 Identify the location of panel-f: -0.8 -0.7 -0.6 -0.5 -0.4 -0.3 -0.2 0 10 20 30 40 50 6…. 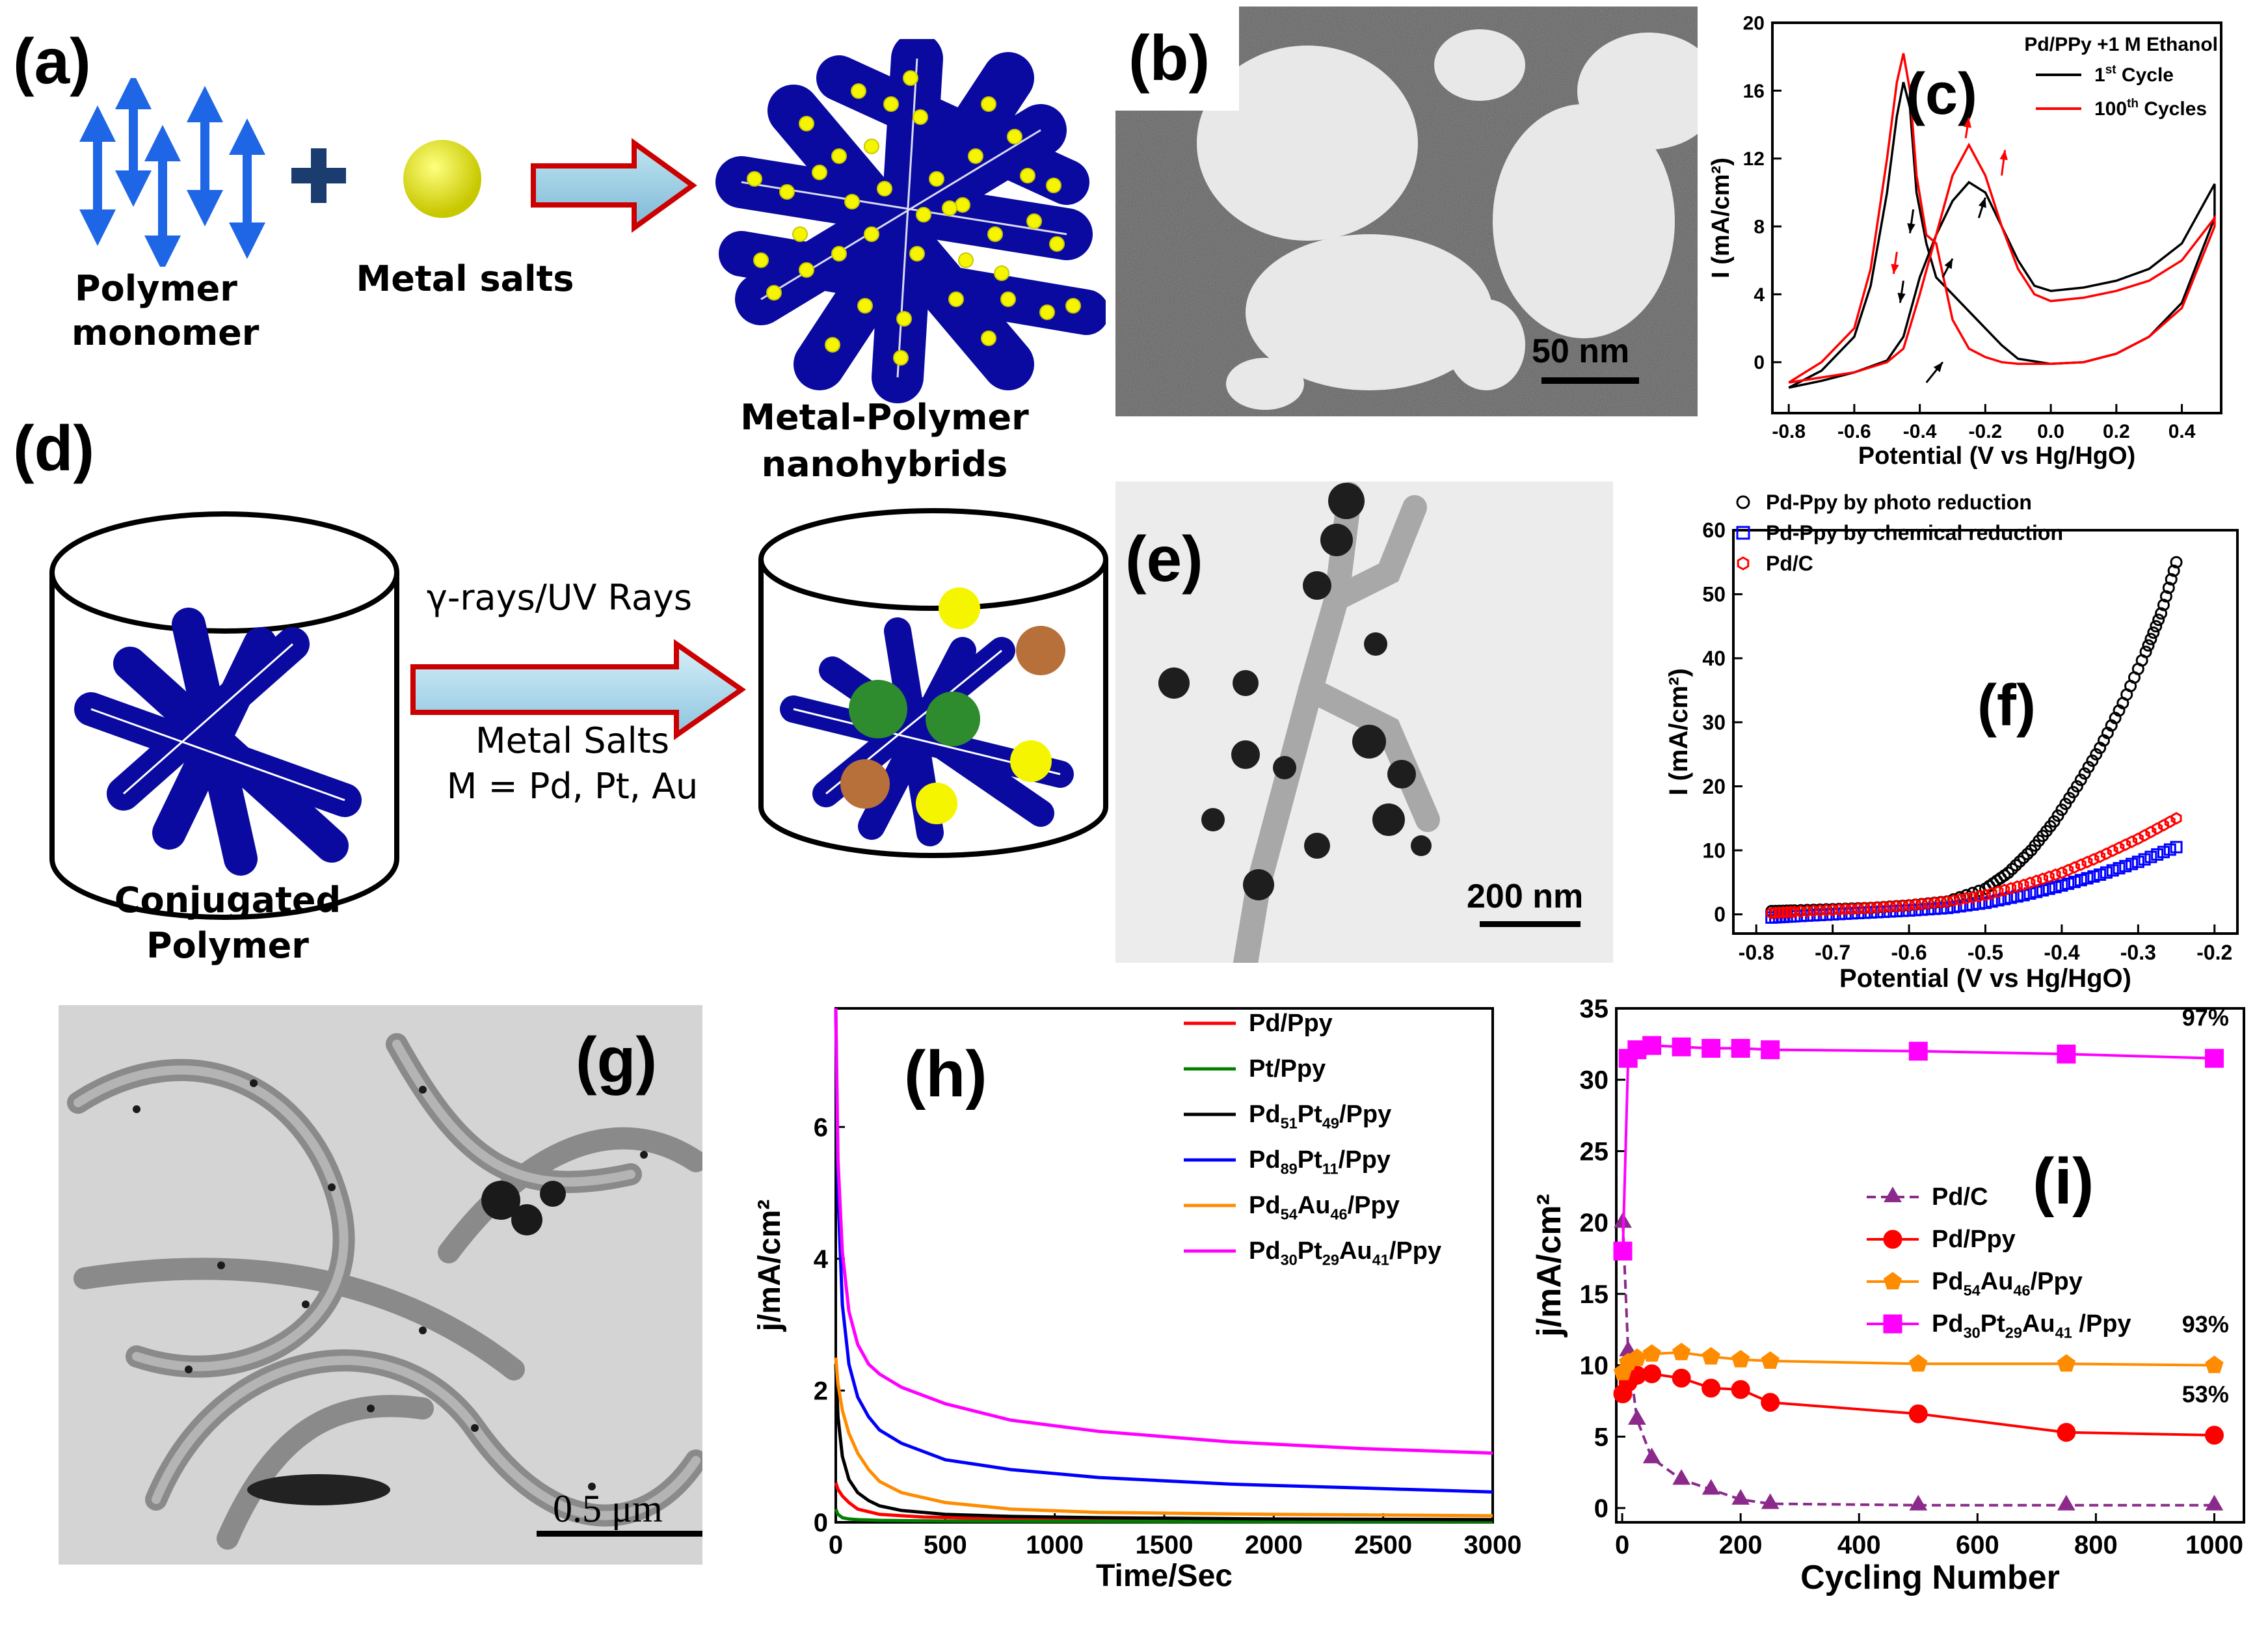
(1947, 736).